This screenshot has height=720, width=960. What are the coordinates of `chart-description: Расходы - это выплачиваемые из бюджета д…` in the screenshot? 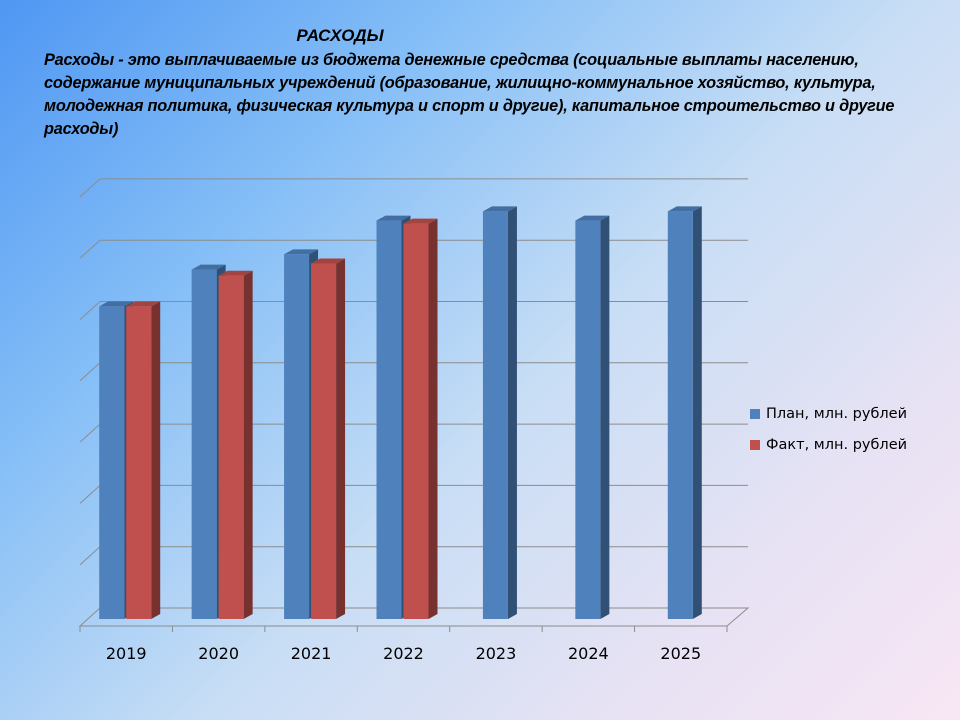 It's located at (469, 94).